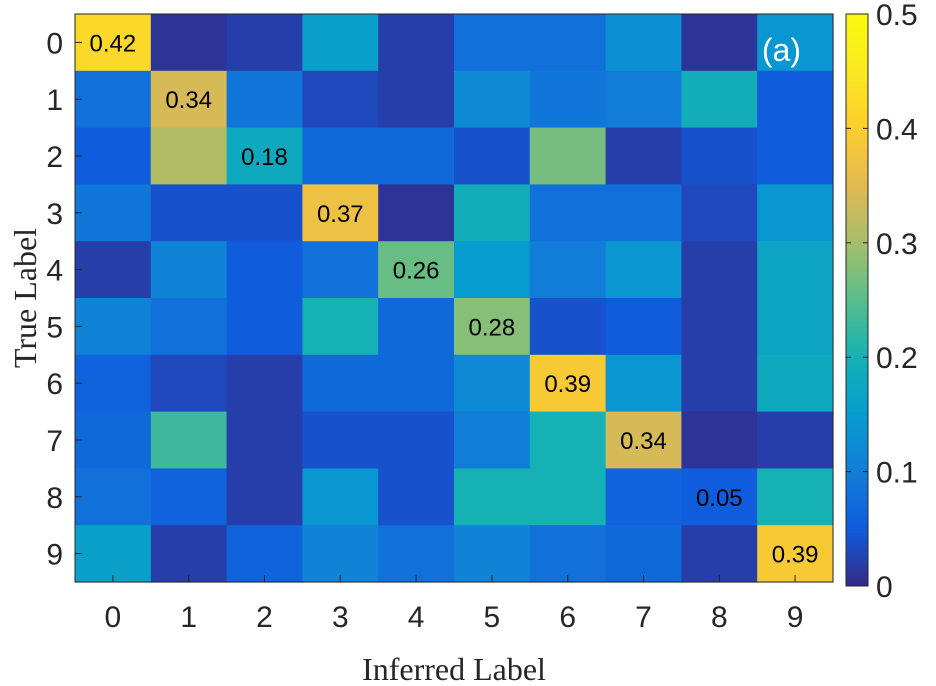 The height and width of the screenshot is (686, 936). Describe the element at coordinates (54, 271) in the screenshot. I see `y-tick-label: 4` at that location.